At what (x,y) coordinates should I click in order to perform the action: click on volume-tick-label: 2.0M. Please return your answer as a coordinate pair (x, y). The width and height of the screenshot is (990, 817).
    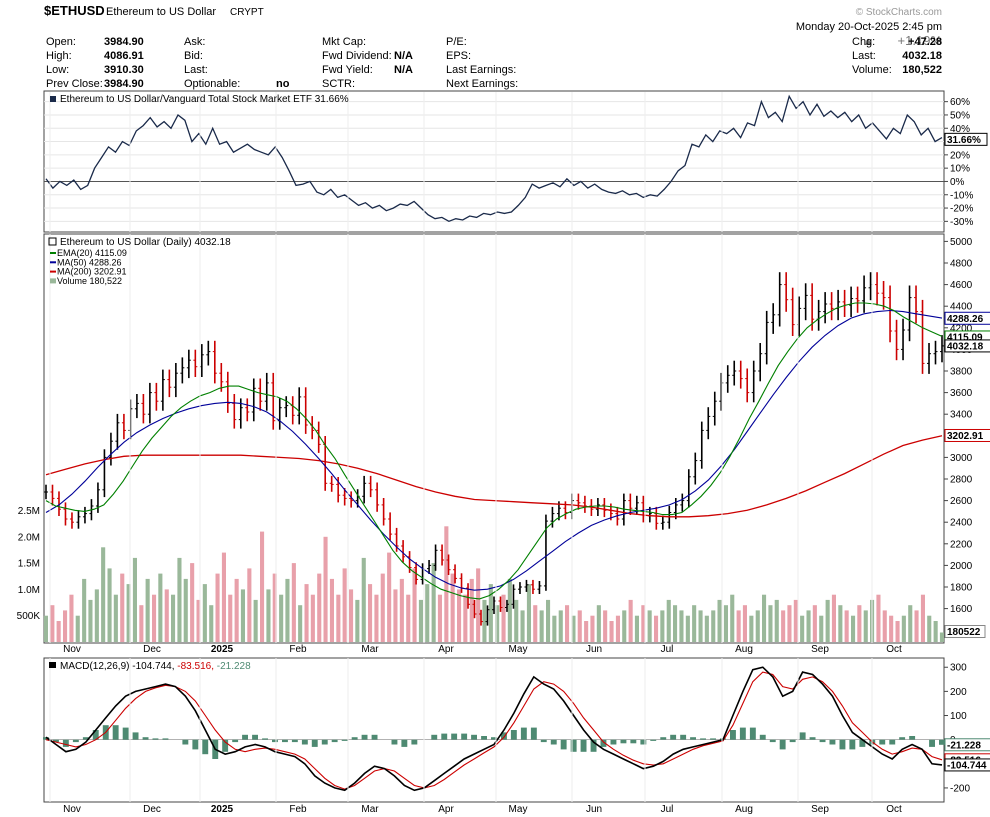
    Looking at the image, I should click on (29, 537).